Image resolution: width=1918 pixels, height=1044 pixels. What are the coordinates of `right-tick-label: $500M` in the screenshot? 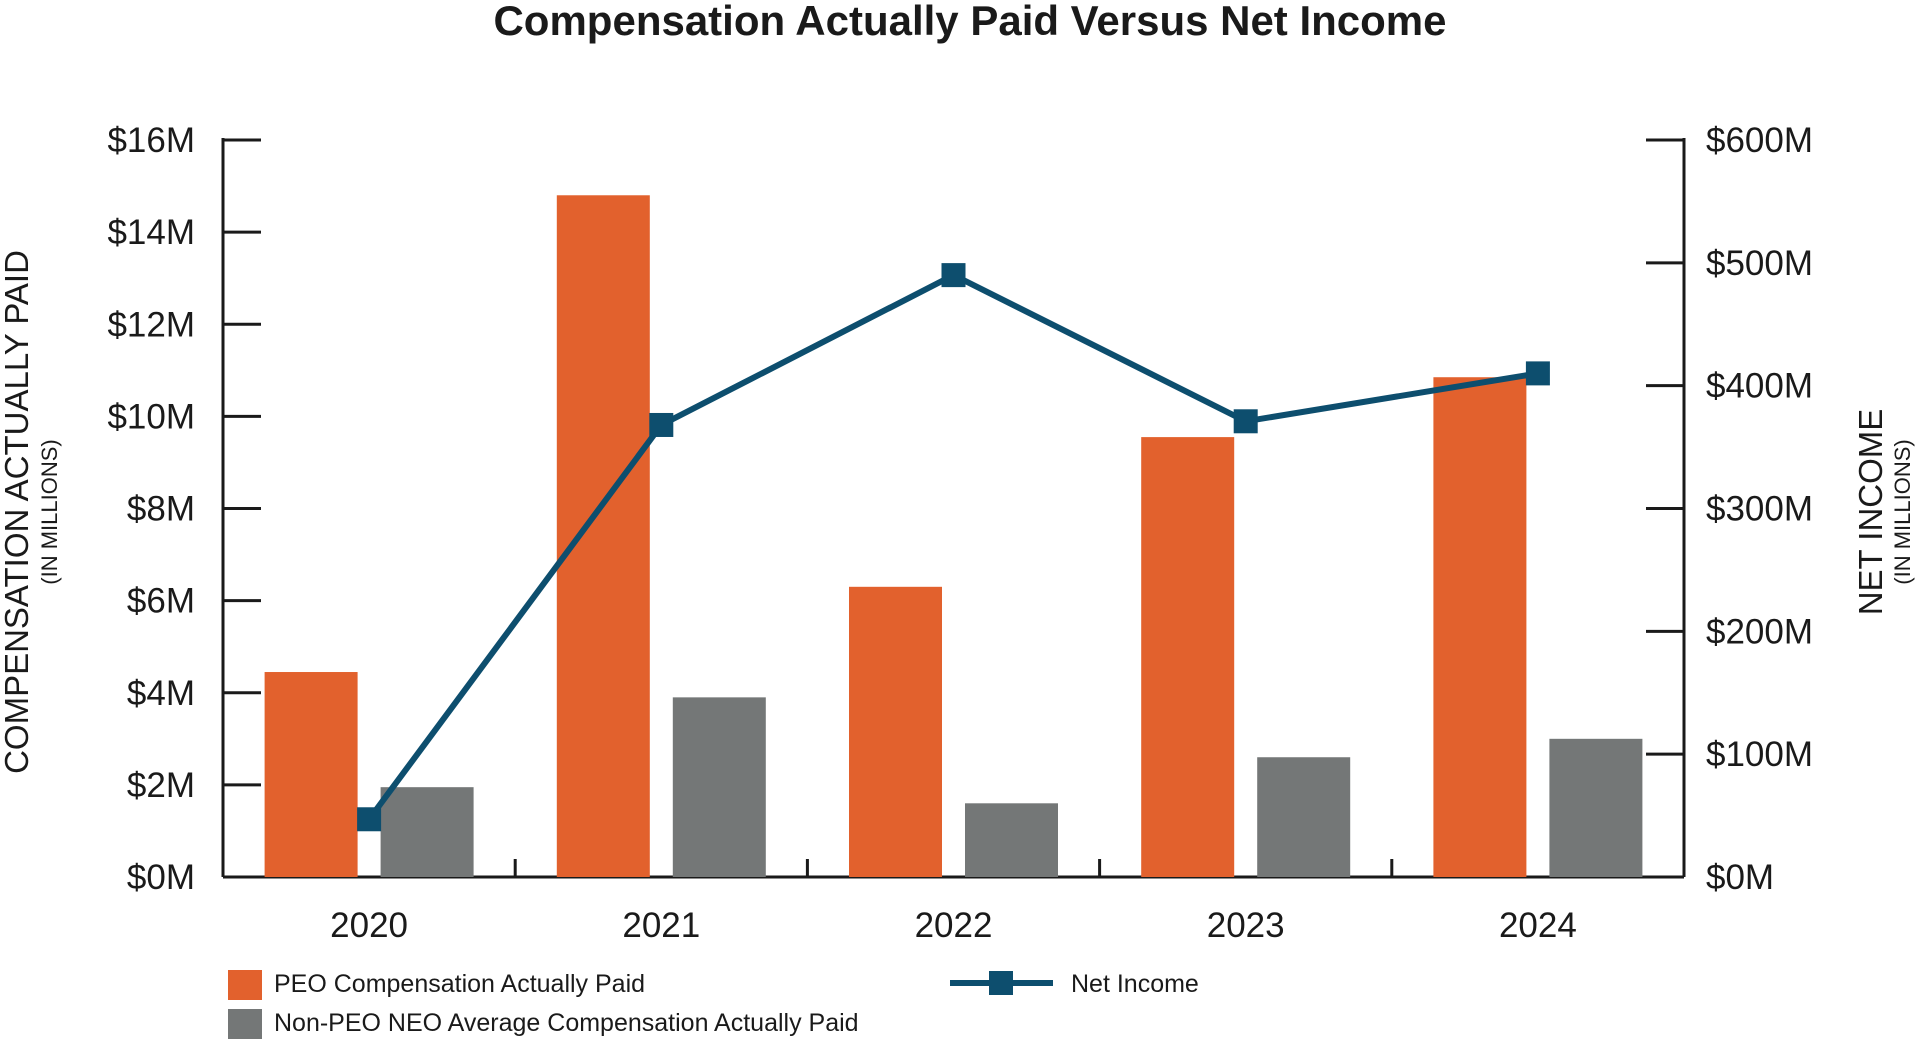 It's located at (1759, 263).